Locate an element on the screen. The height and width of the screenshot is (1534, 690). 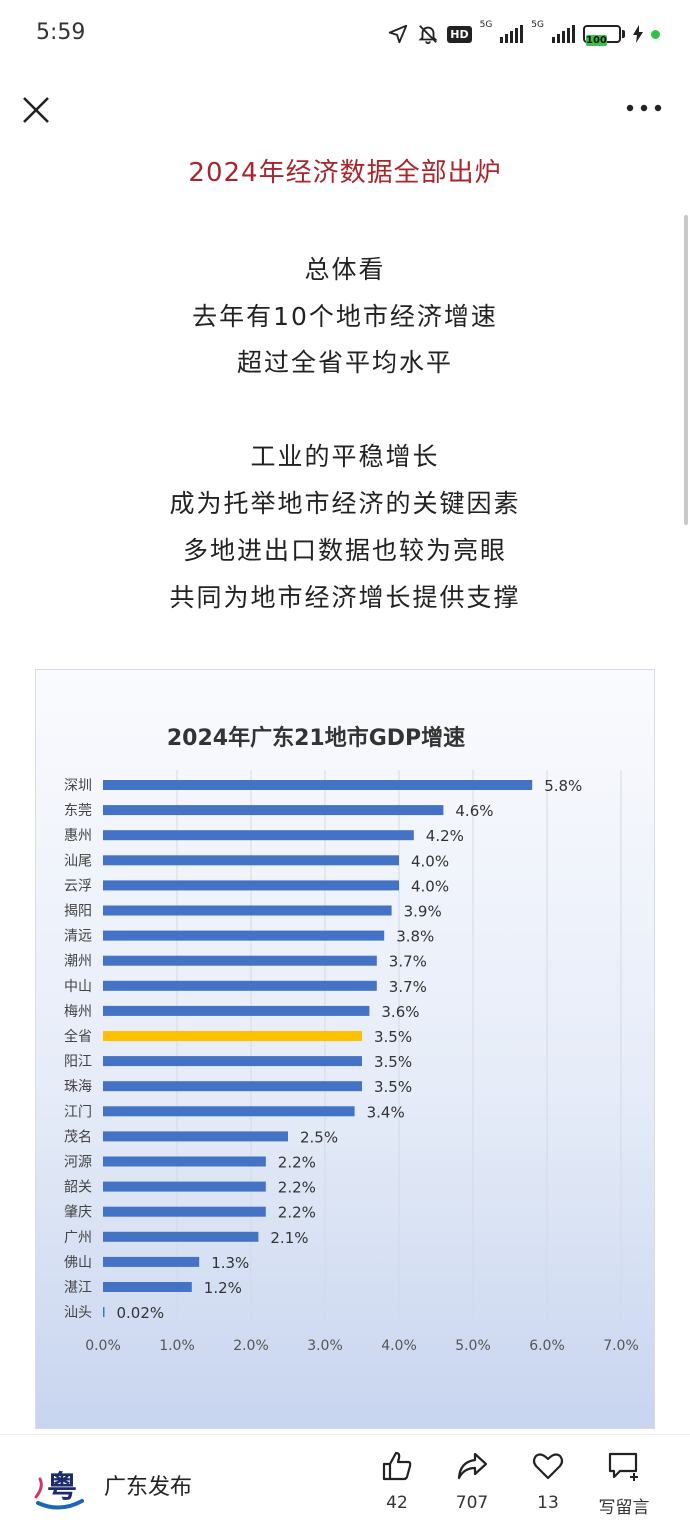
paragraph-line: 超过全省平均水平 is located at coordinates (344, 362).